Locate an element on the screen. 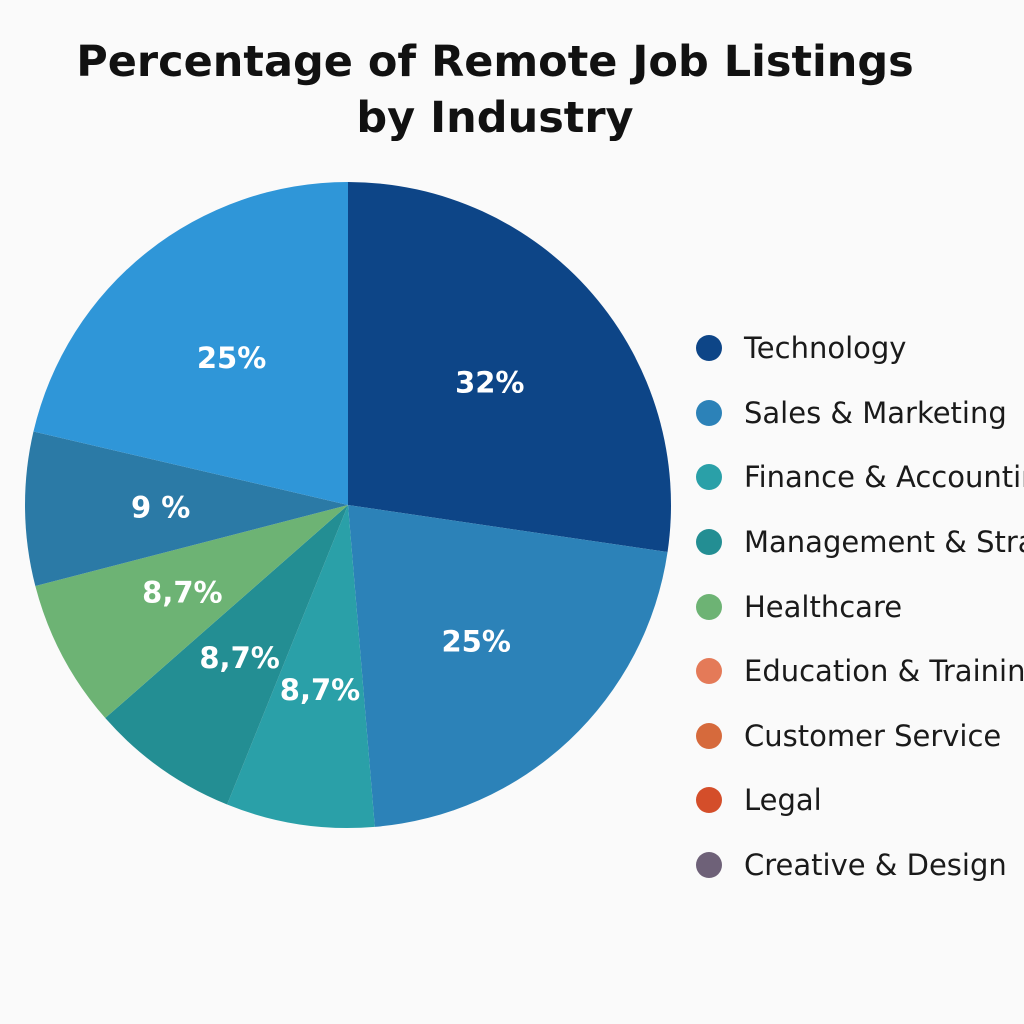  legend-item-2: Sales & Marketing is located at coordinates (860, 413).